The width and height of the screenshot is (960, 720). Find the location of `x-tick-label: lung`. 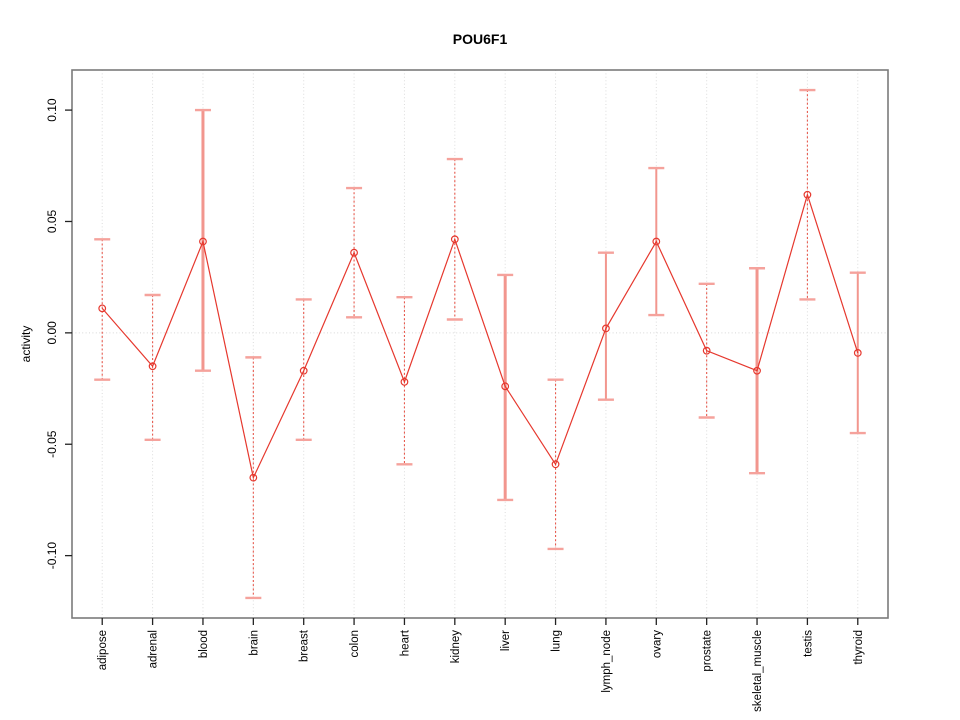

x-tick-label: lung is located at coordinates (557, 641).